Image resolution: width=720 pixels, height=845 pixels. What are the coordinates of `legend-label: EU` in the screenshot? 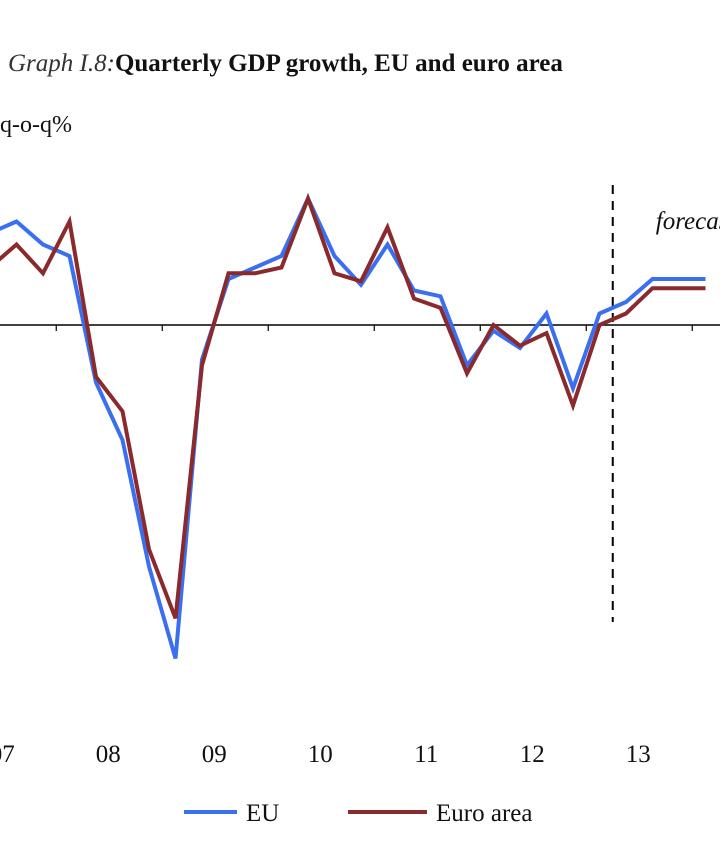 It's located at (262, 813).